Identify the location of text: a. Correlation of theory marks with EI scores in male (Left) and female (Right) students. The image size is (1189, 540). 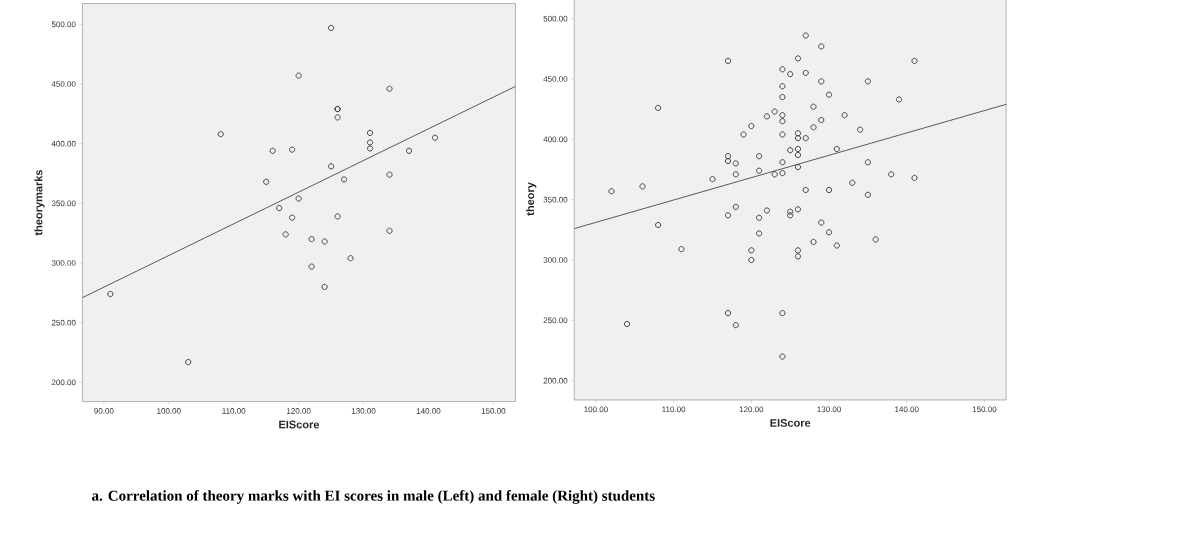
(373, 497).